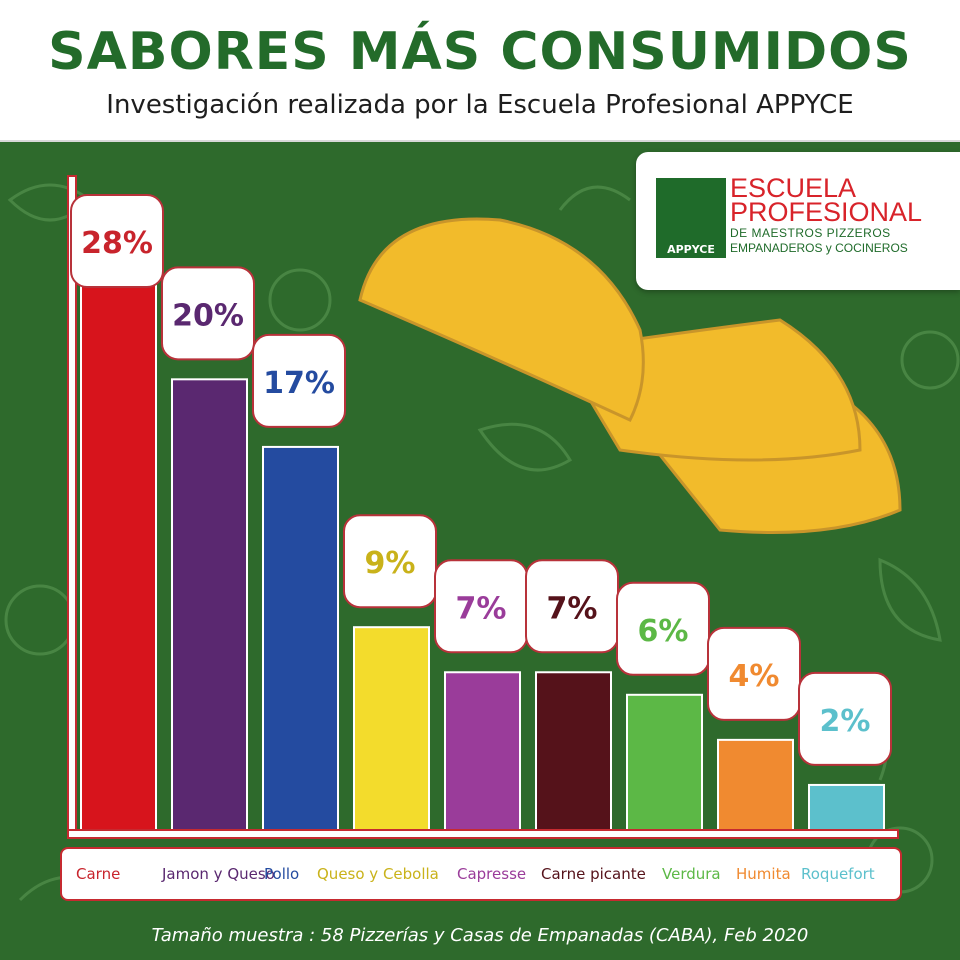 This screenshot has width=960, height=960. I want to click on legend-item-carne-picante: Carne picante, so click(593, 874).